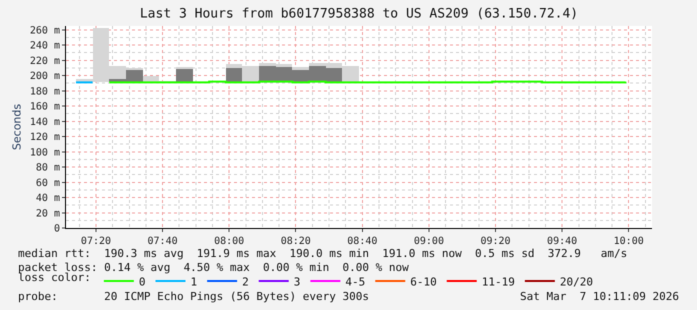 Image resolution: width=697 pixels, height=310 pixels. I want to click on y-axis-title: Seconds, so click(17, 127).